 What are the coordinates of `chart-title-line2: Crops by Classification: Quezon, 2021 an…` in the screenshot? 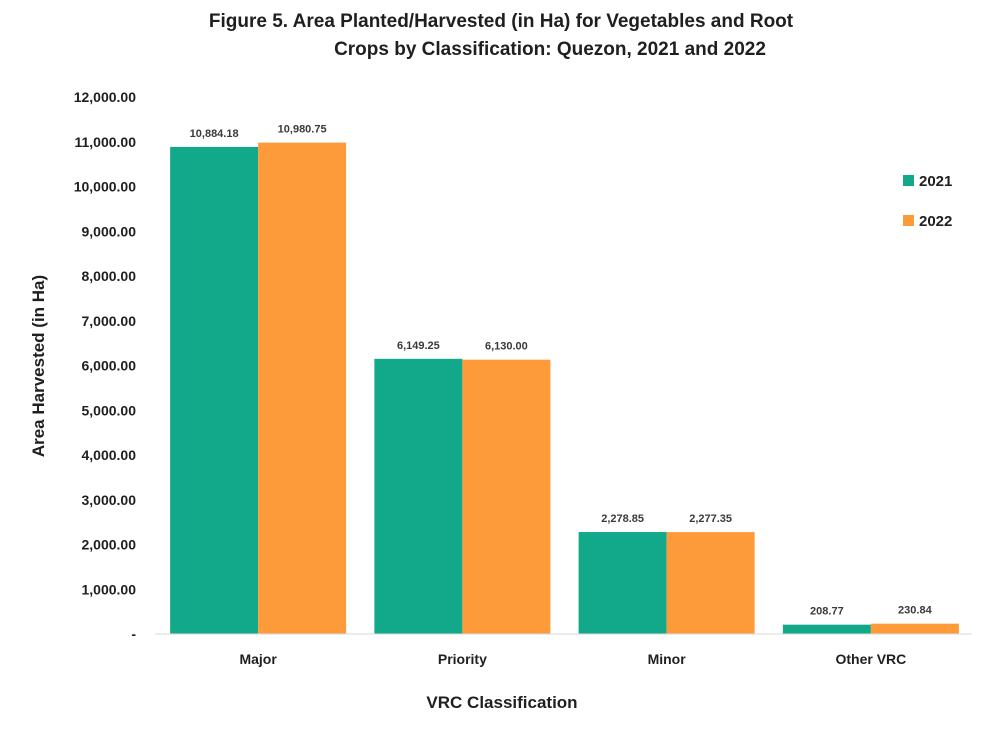 It's located at (550, 49).